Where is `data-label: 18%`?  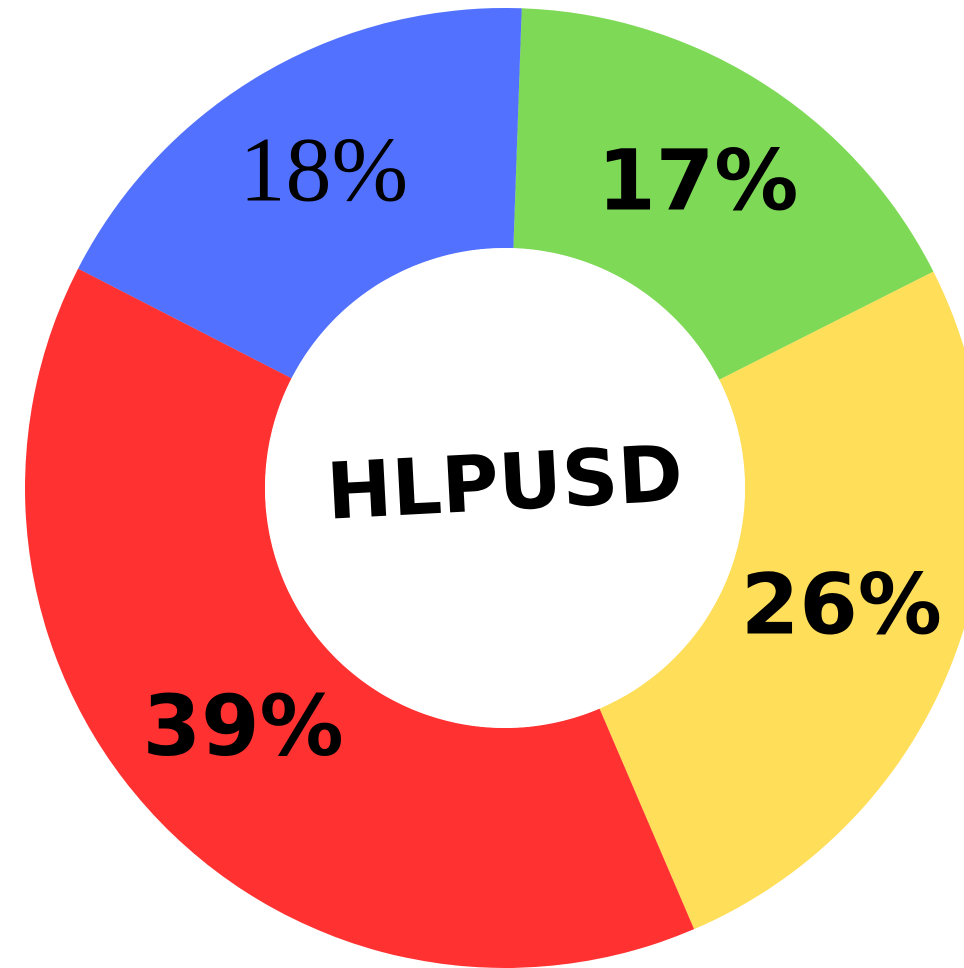
data-label: 18% is located at coordinates (324, 169).